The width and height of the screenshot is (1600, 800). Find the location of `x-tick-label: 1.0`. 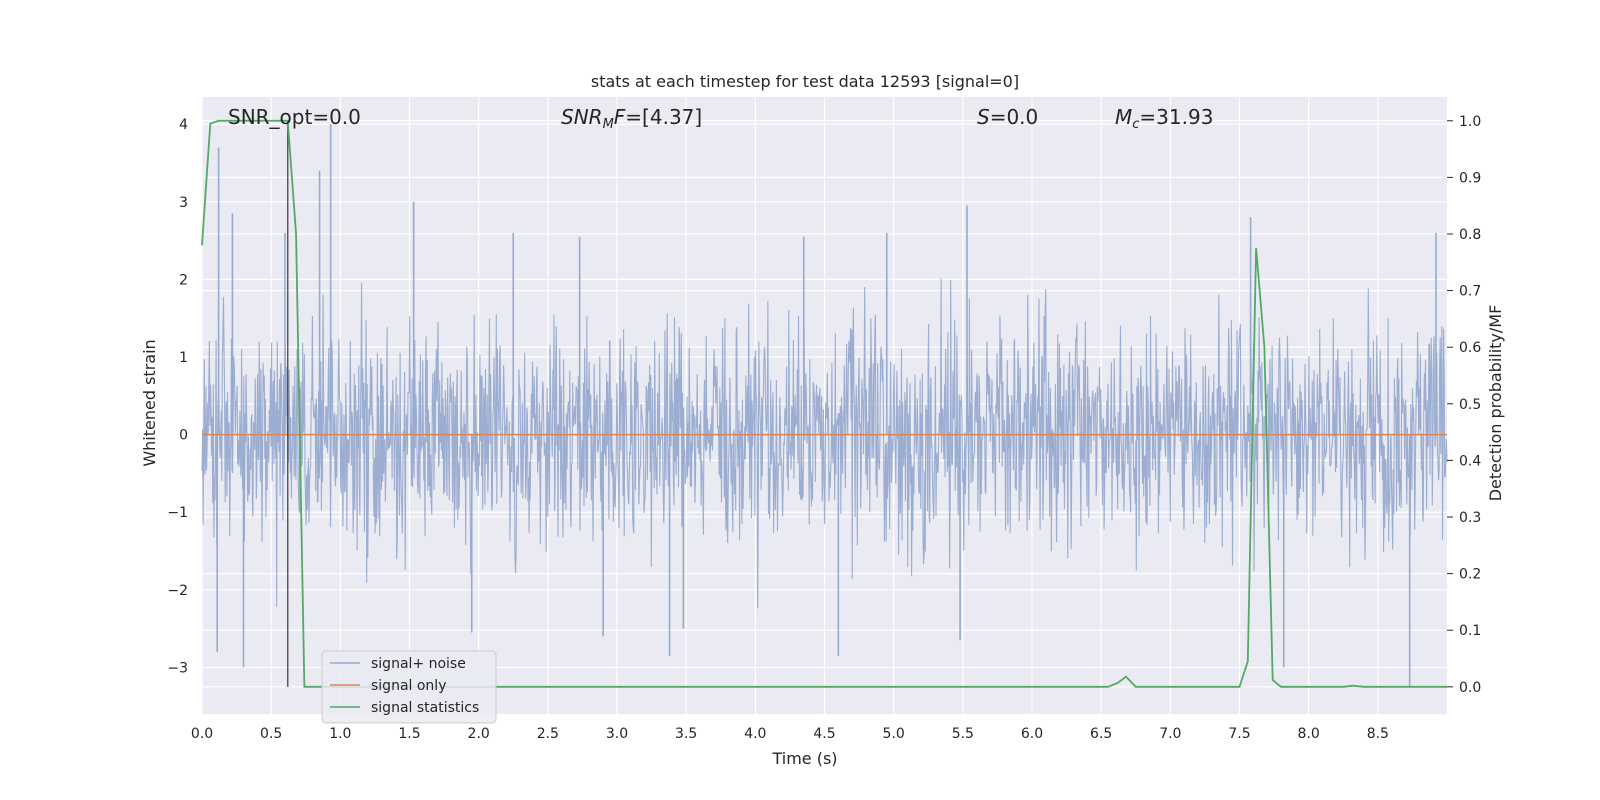

x-tick-label: 1.0 is located at coordinates (340, 734).